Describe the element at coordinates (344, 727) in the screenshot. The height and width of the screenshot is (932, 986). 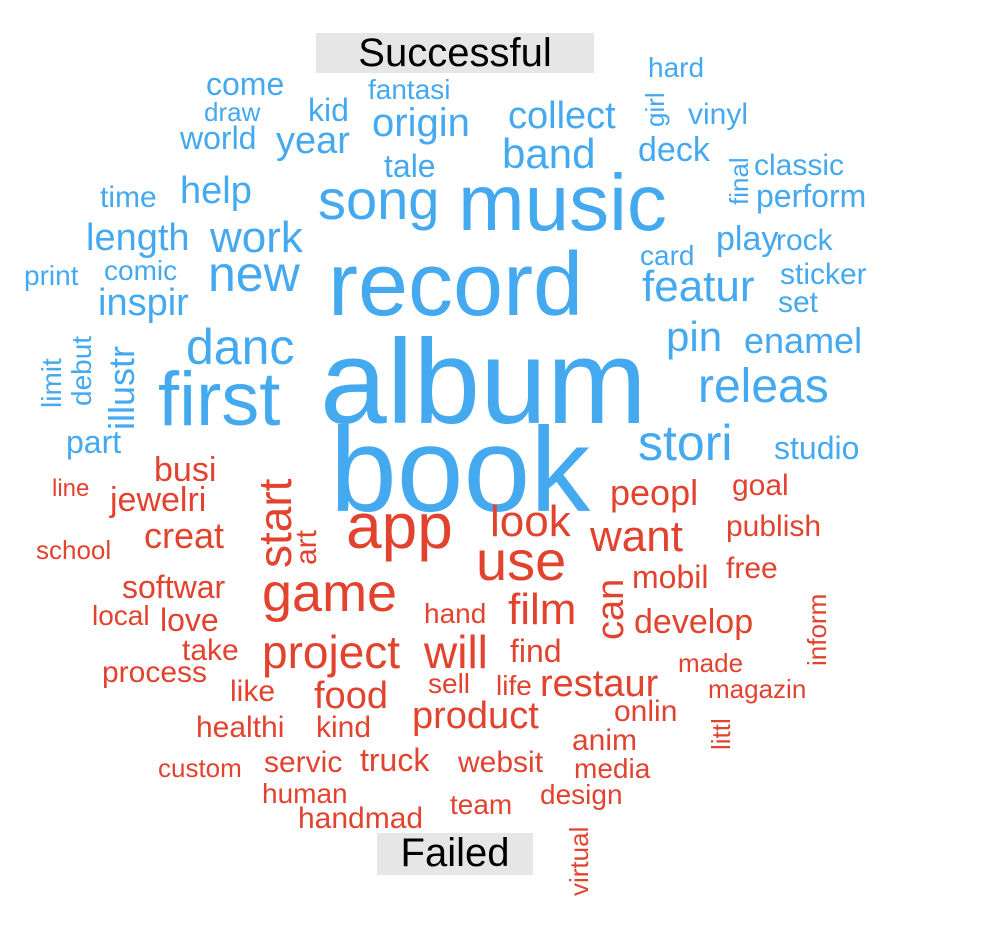
I see `failed-word-kind: kind` at that location.